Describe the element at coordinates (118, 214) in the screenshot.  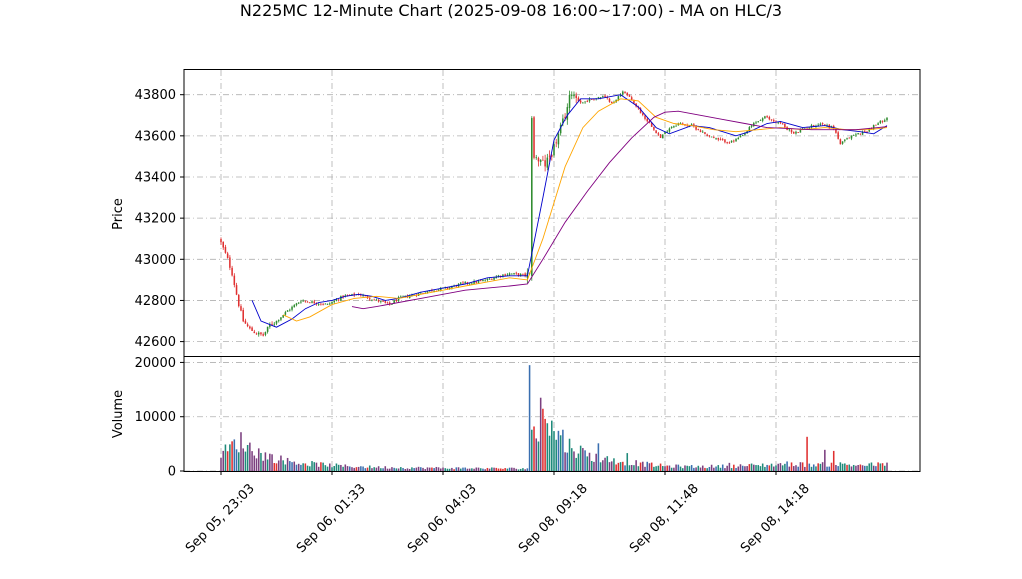
I see `price-axis-label: Price` at that location.